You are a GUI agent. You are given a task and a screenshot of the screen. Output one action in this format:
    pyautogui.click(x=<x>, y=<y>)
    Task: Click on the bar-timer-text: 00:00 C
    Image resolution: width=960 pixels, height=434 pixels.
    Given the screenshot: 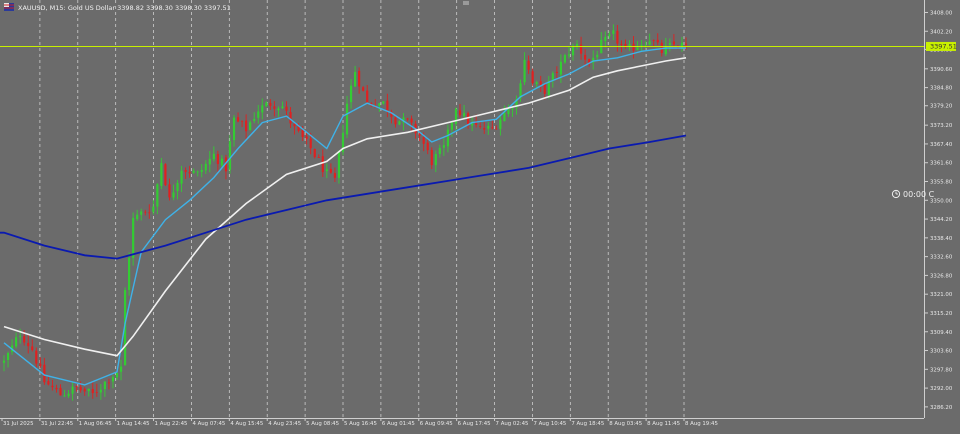 What is the action you would take?
    pyautogui.click(x=919, y=194)
    